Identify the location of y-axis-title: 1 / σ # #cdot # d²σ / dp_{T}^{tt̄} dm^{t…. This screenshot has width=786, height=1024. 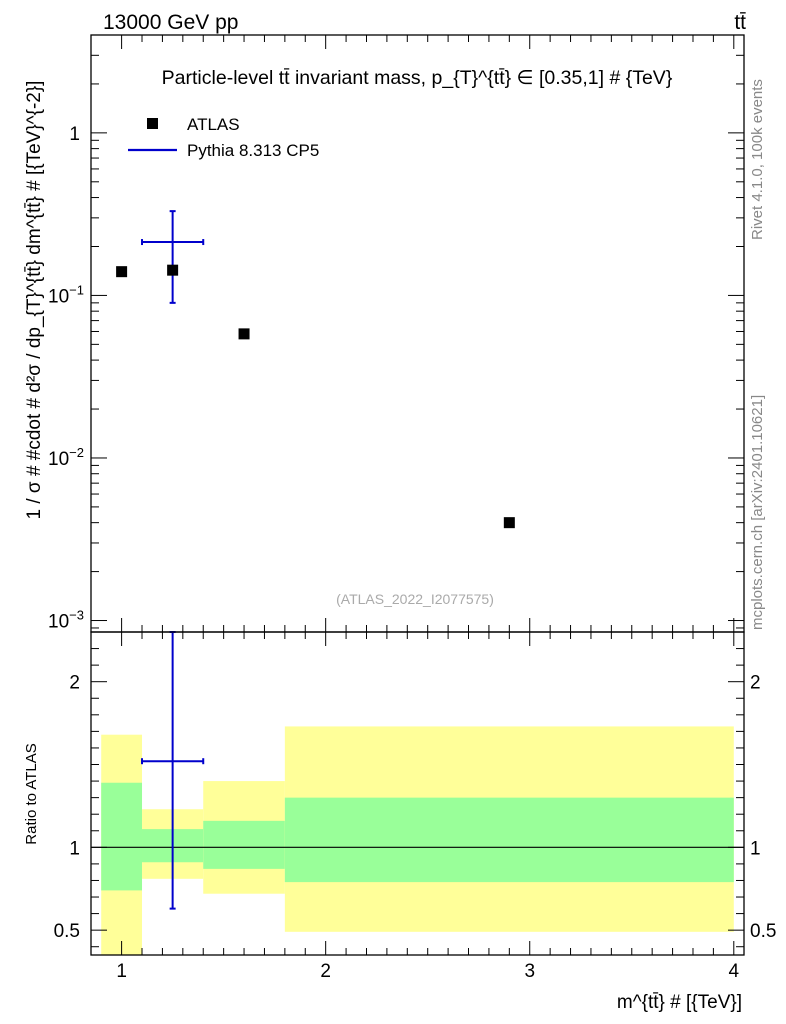
(34, 300).